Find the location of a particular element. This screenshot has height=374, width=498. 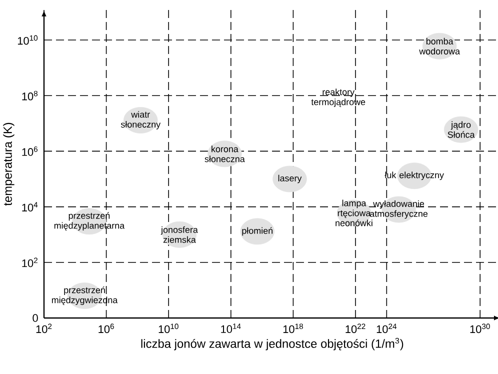

x-tick-label: 10$^{14}$ is located at coordinates (231, 328).